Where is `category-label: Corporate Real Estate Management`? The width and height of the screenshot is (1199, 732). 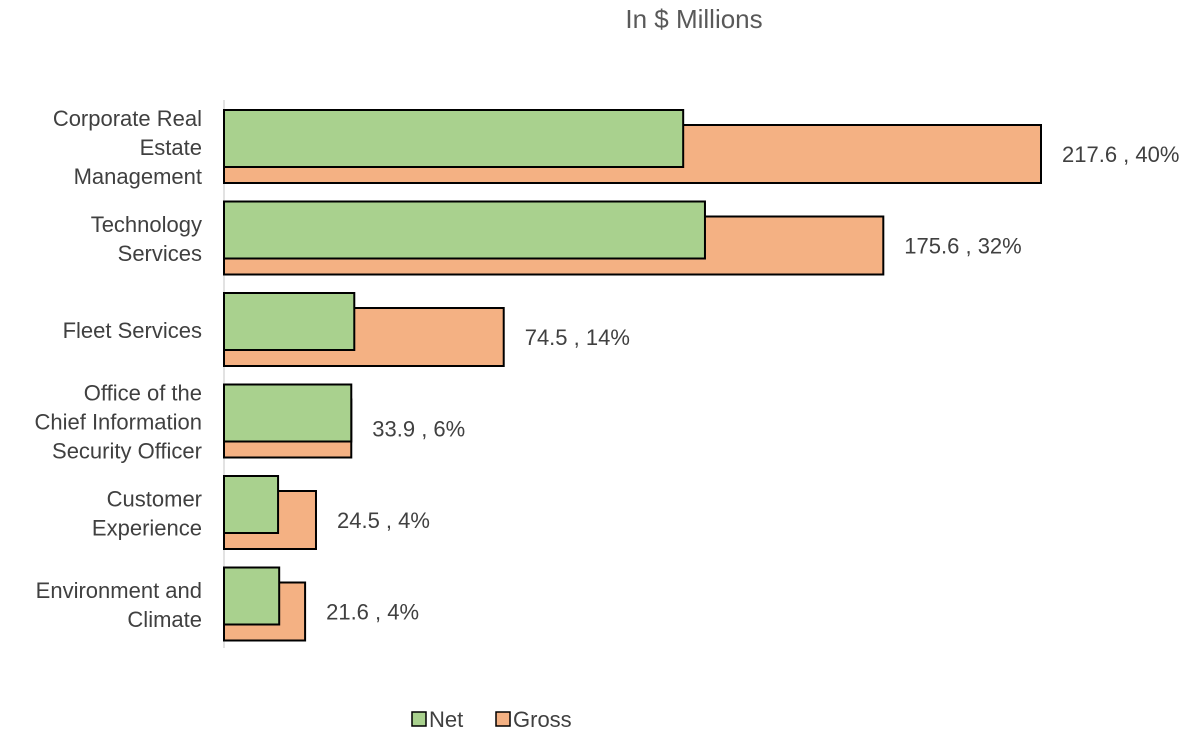
category-label: Corporate Real Estate Management is located at coordinates (127, 147).